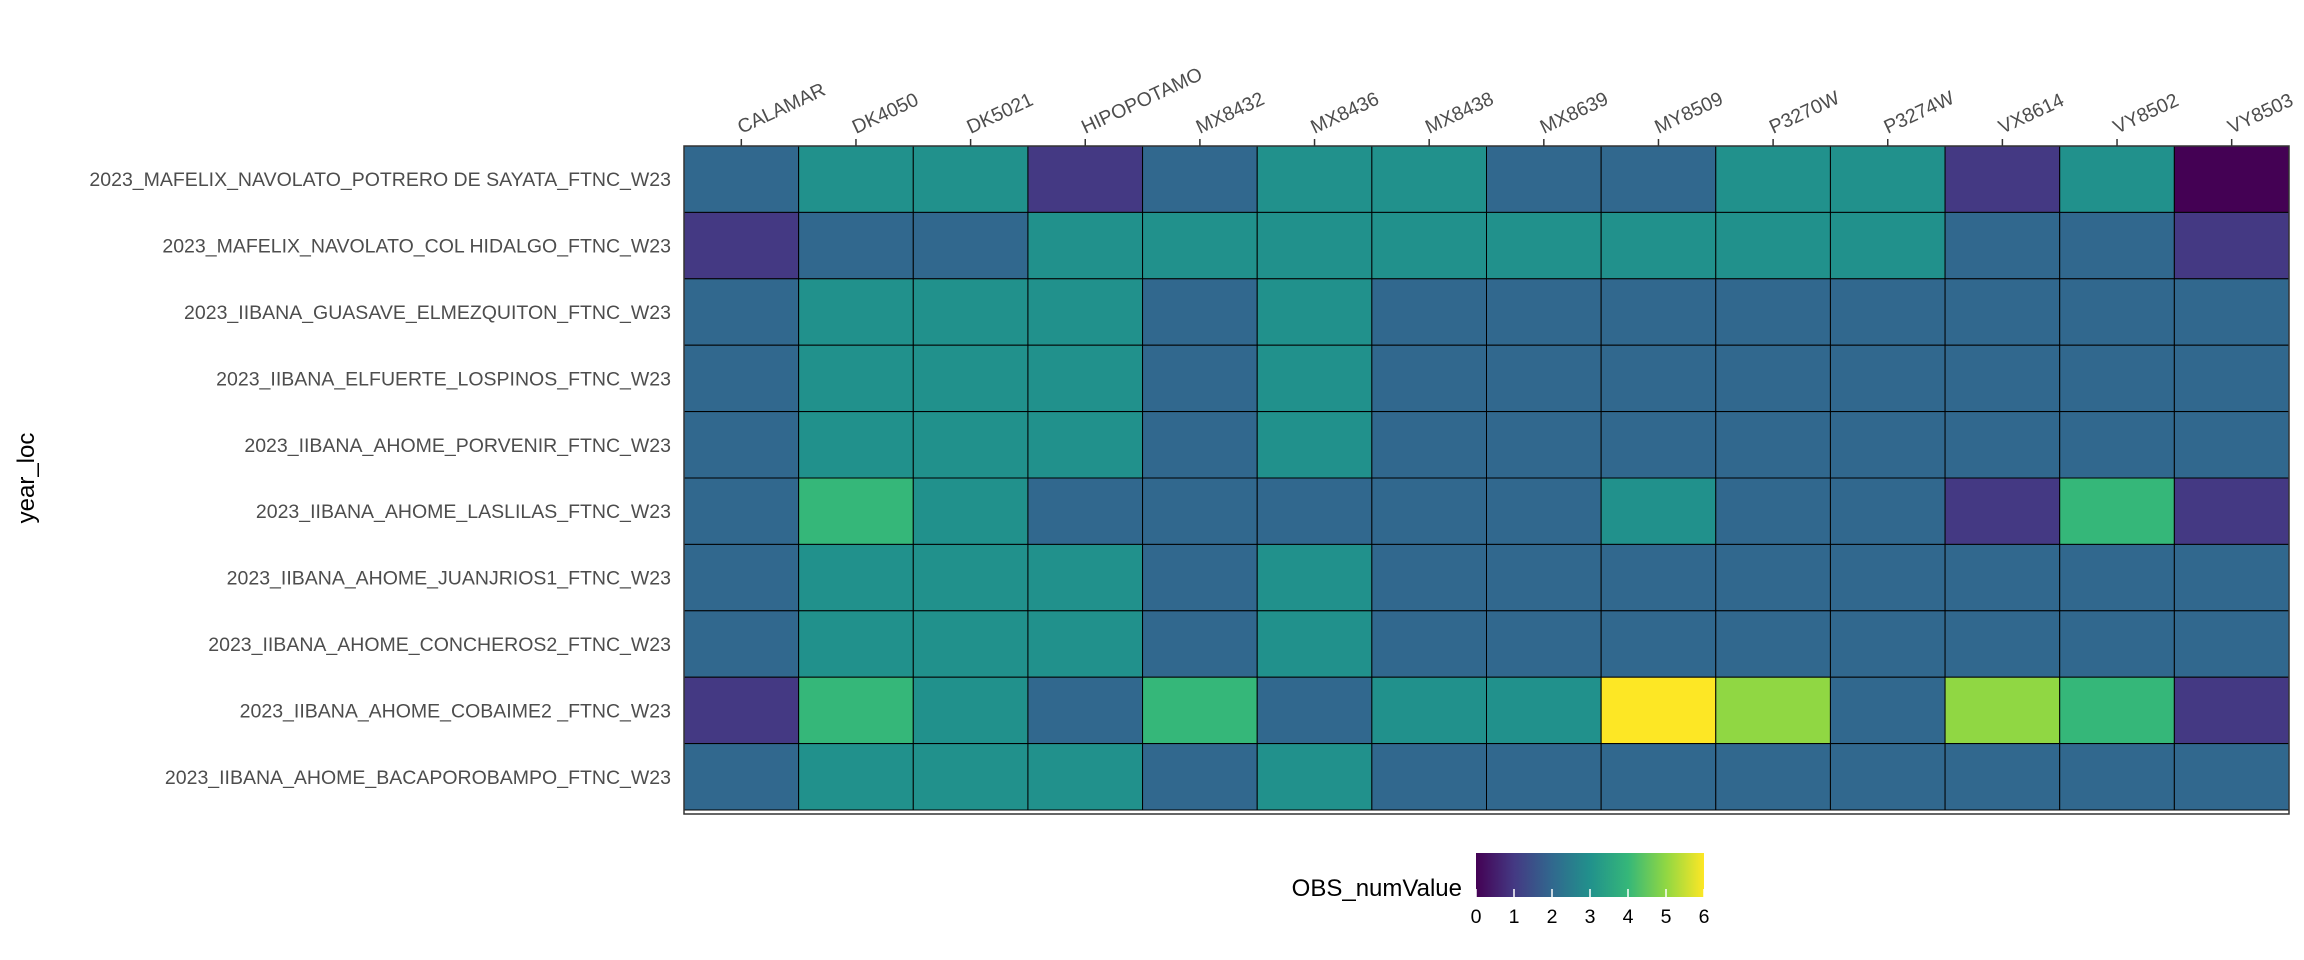  Describe the element at coordinates (781, 109) in the screenshot. I see `column-label: CALAMAR` at that location.